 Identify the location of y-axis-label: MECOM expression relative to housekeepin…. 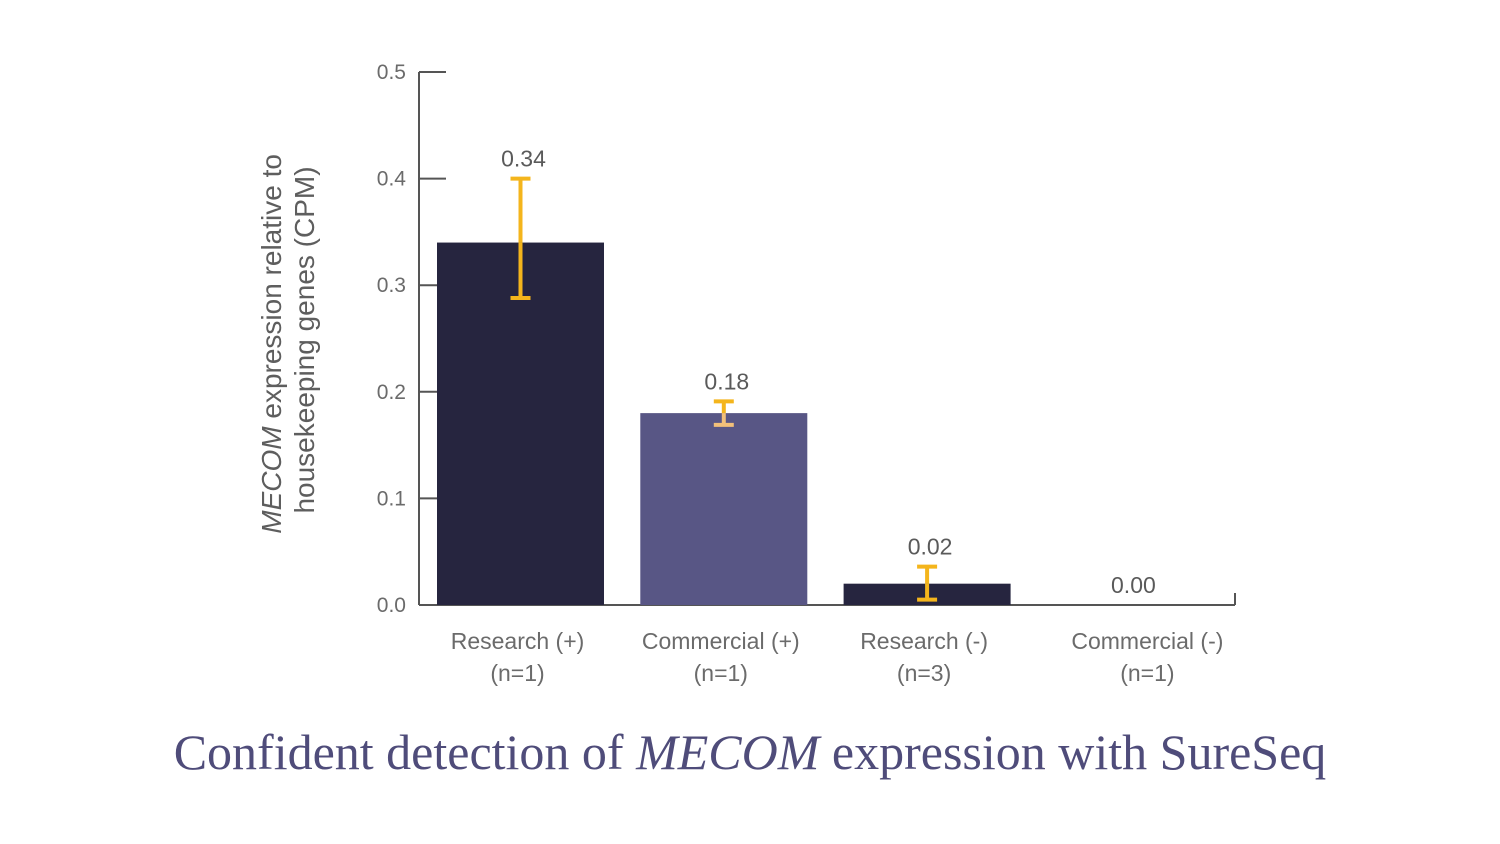
(288, 339).